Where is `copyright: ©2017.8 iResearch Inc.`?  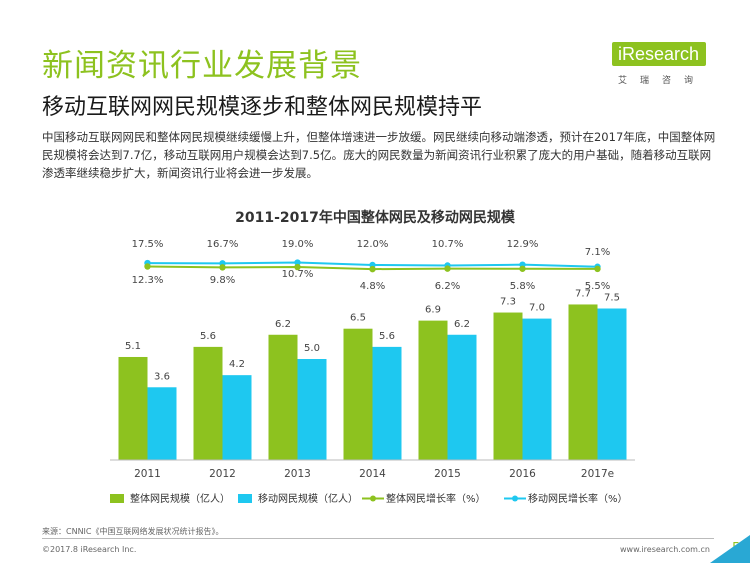
copyright: ©2017.8 iResearch Inc. is located at coordinates (89, 549).